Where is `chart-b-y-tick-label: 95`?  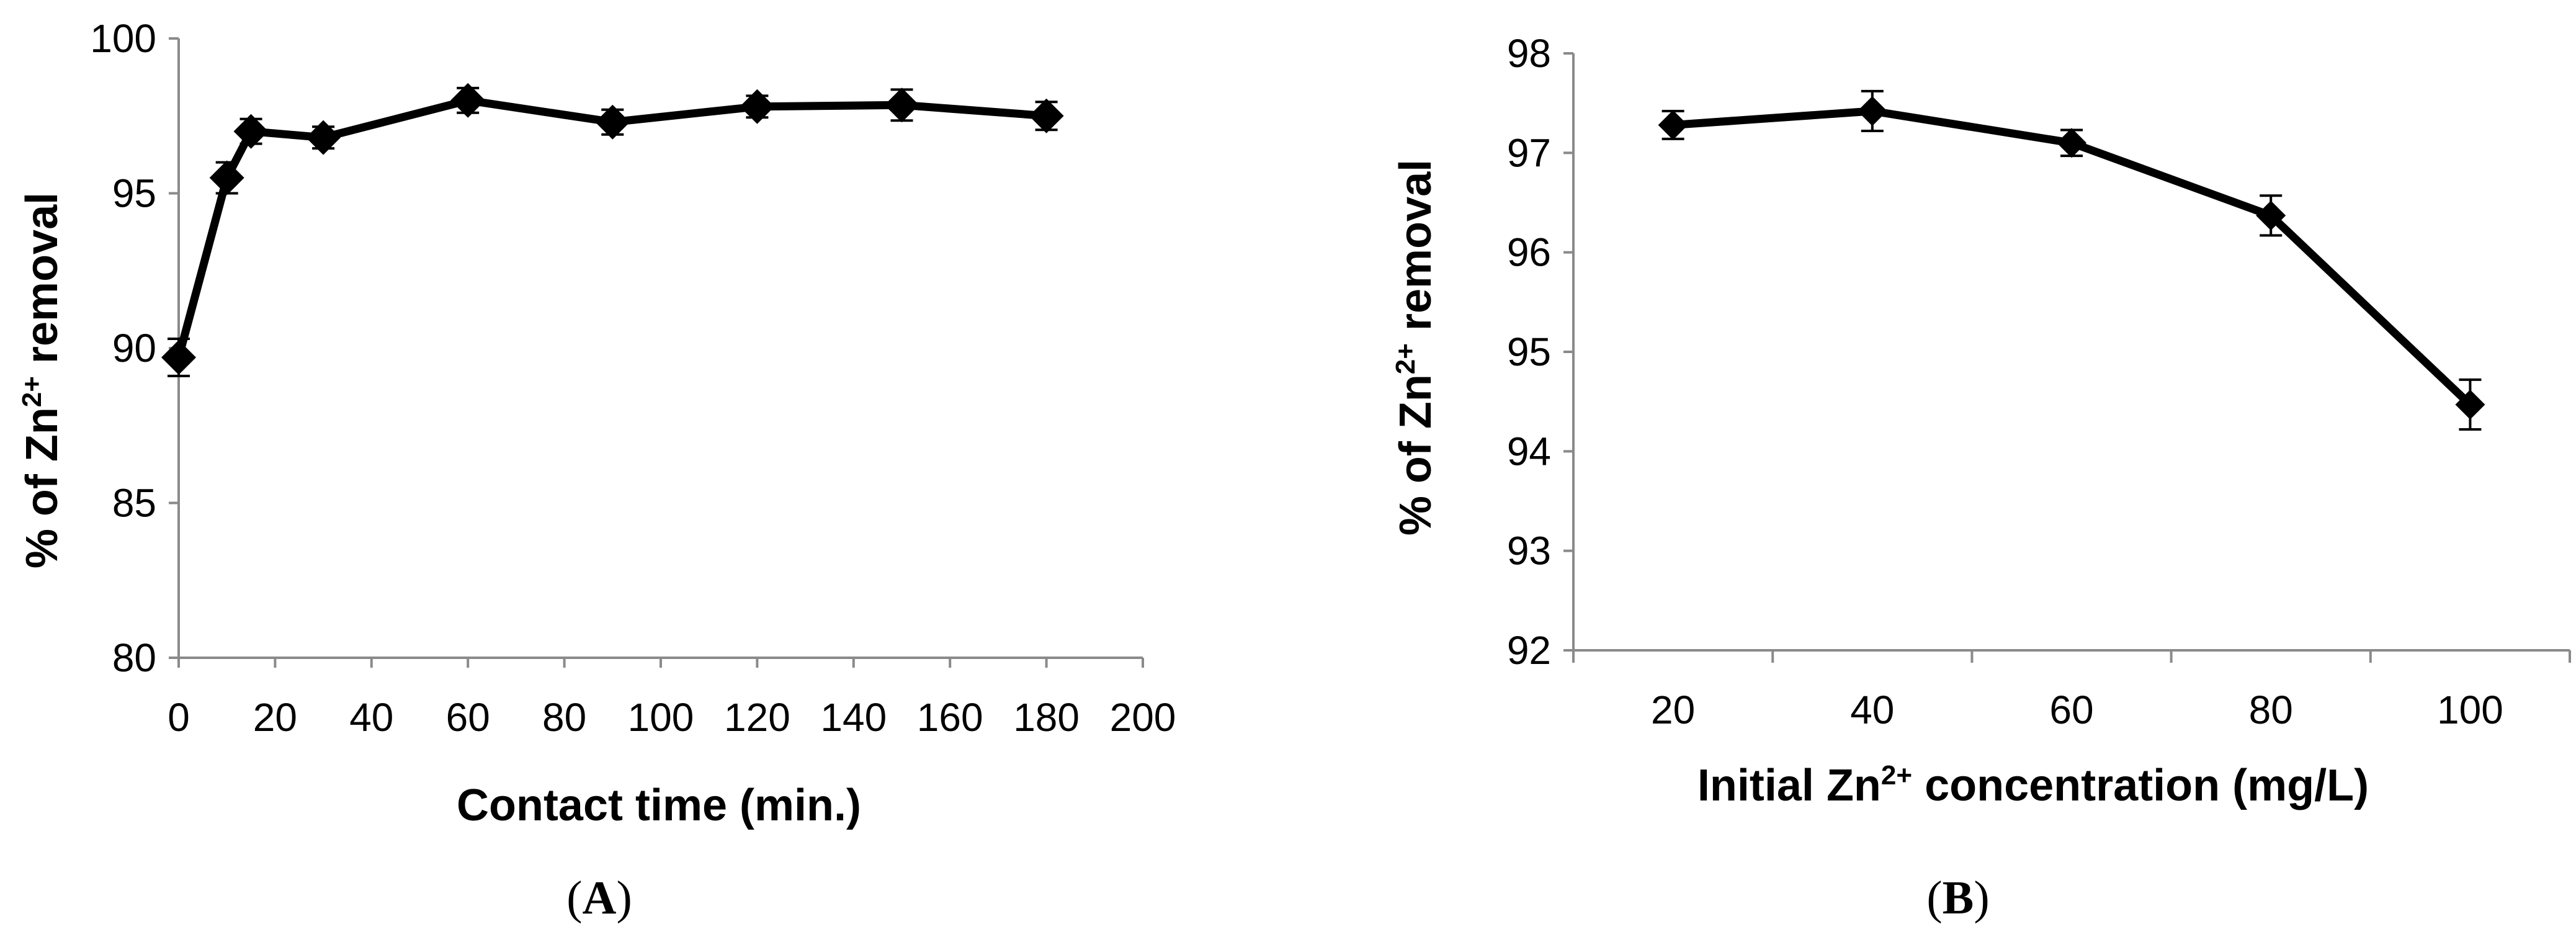 chart-b-y-tick-label: 95 is located at coordinates (1529, 352).